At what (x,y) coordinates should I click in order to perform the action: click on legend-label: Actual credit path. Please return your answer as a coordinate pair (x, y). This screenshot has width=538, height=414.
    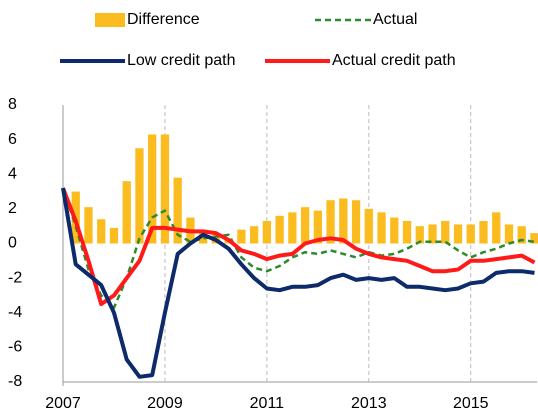
    Looking at the image, I should click on (394, 60).